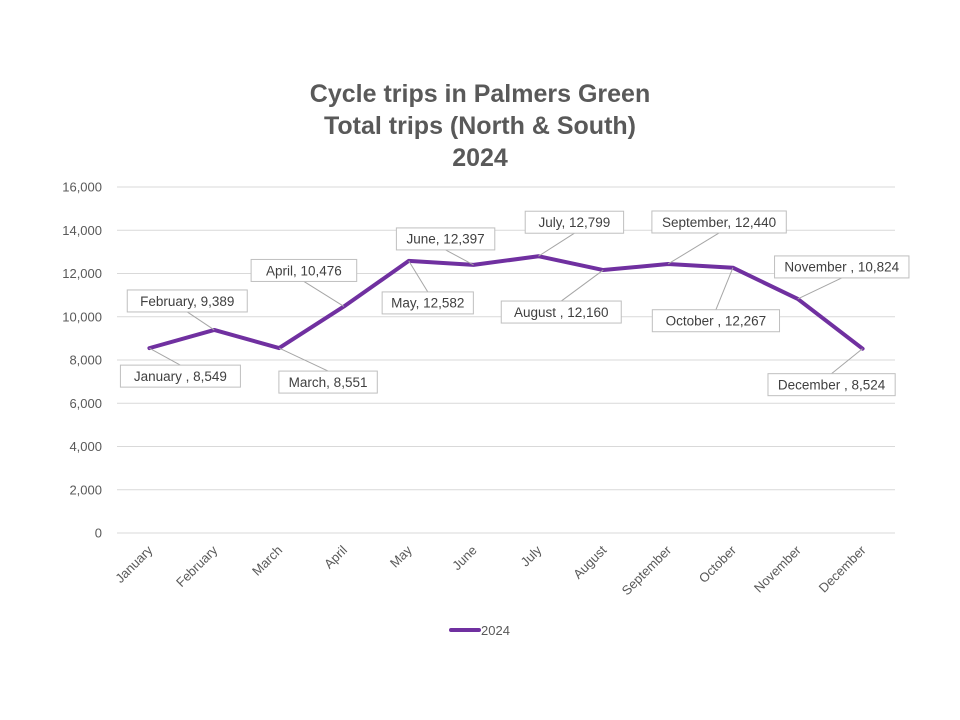 This screenshot has width=960, height=720. I want to click on x-tick-label: December, so click(842, 568).